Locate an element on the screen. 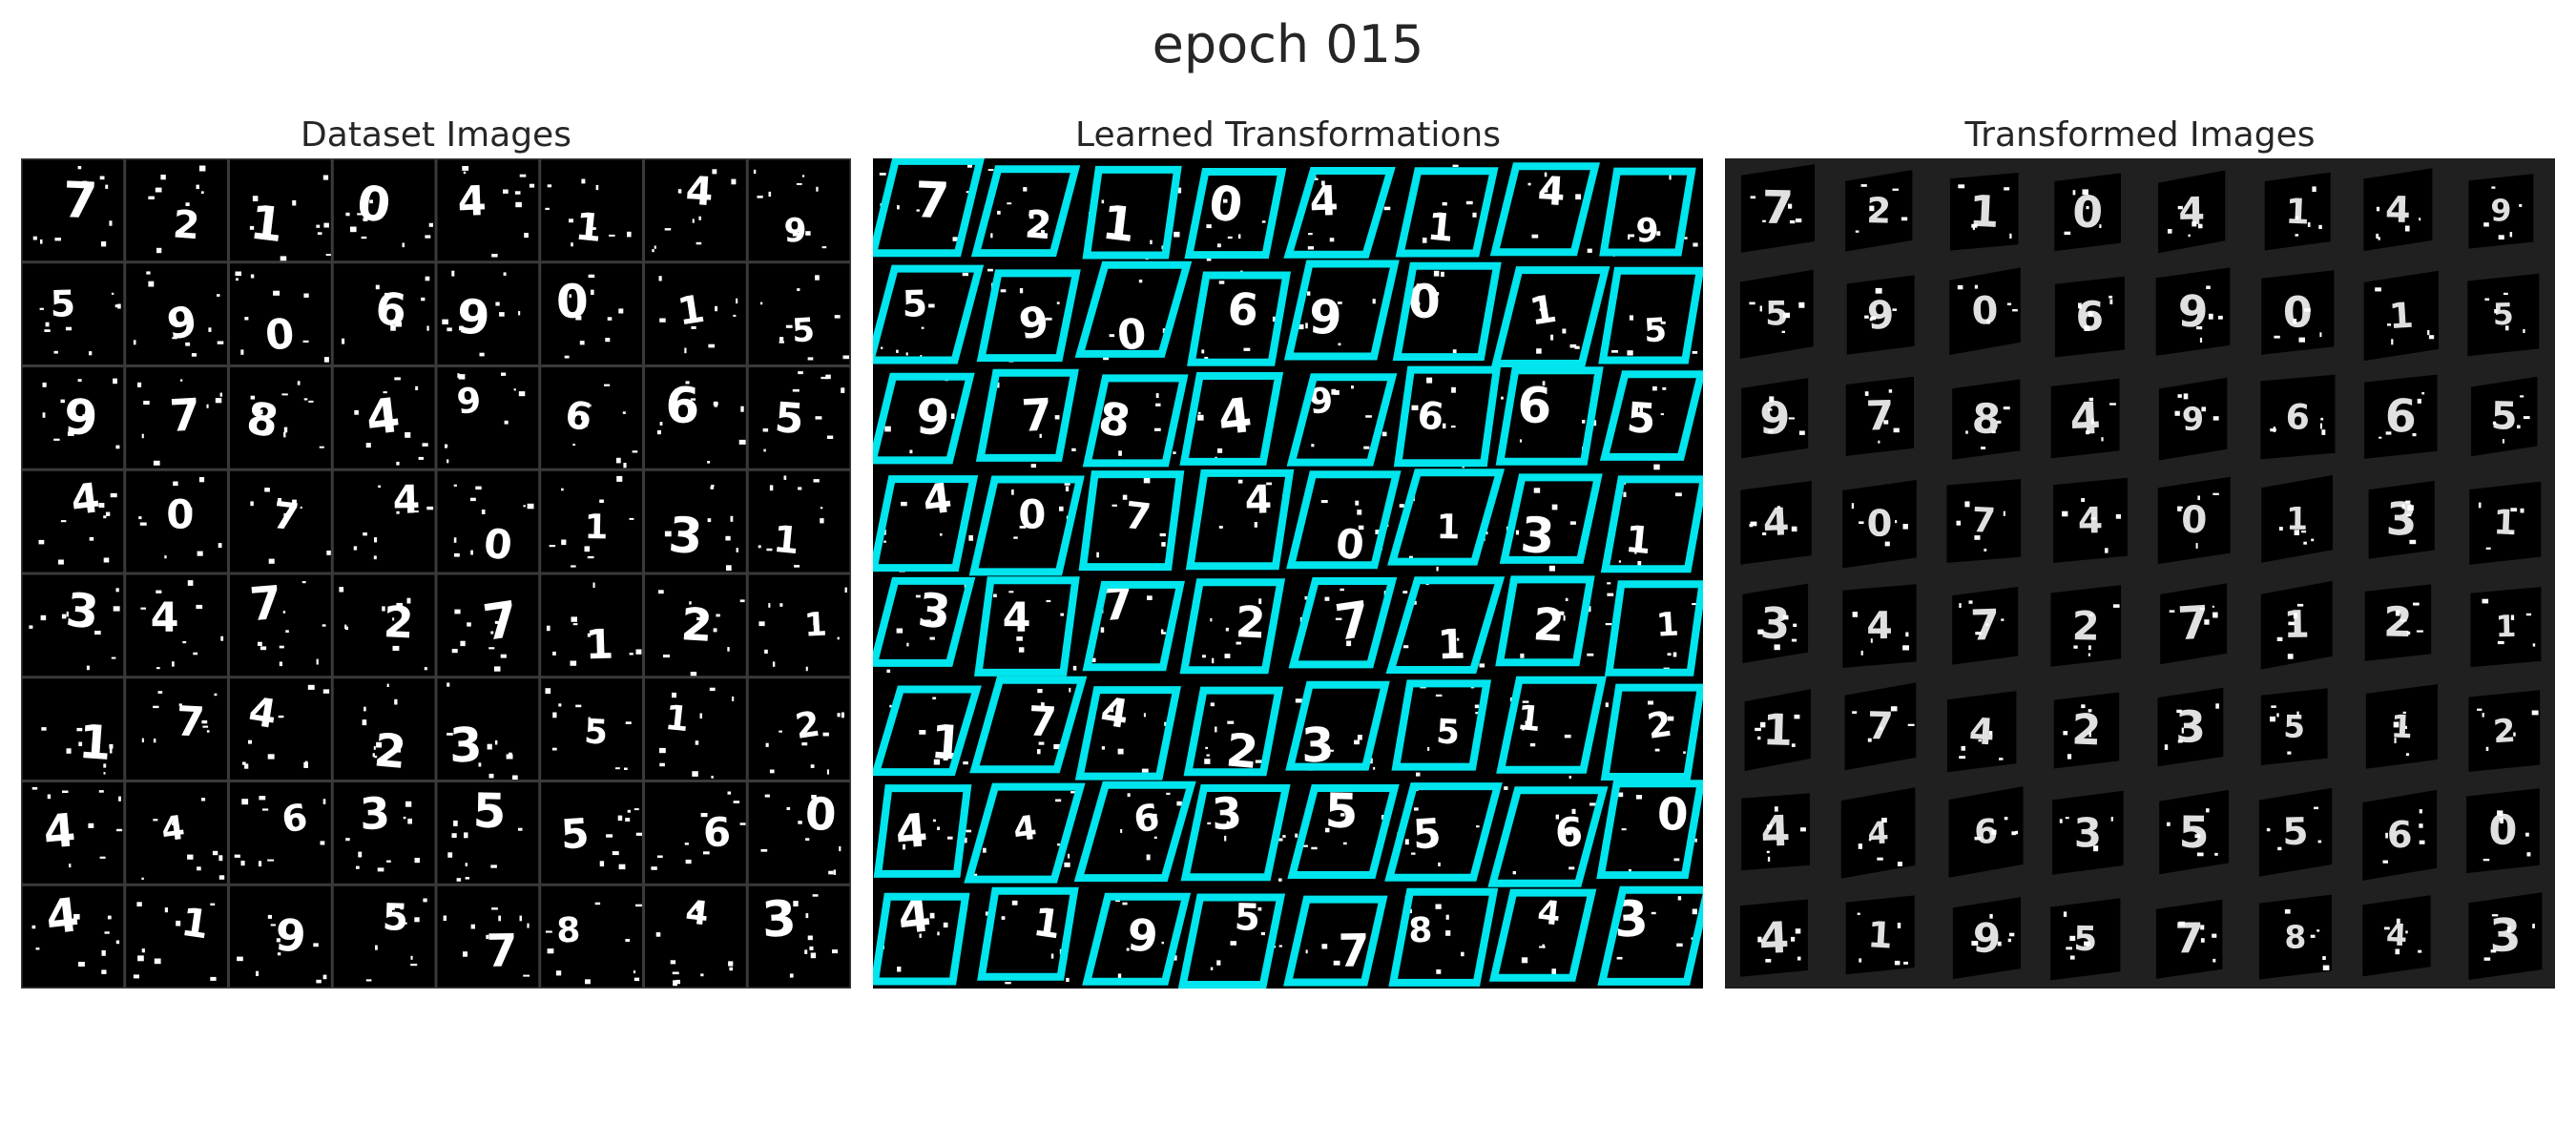 The image size is (2576, 1145). image-tile: 5 is located at coordinates (588, 729).